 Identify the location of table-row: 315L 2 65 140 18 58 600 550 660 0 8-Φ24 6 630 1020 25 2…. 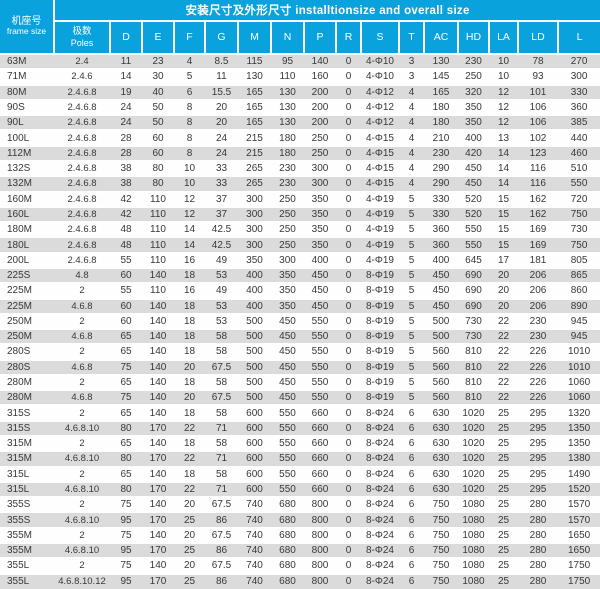
(300, 473).